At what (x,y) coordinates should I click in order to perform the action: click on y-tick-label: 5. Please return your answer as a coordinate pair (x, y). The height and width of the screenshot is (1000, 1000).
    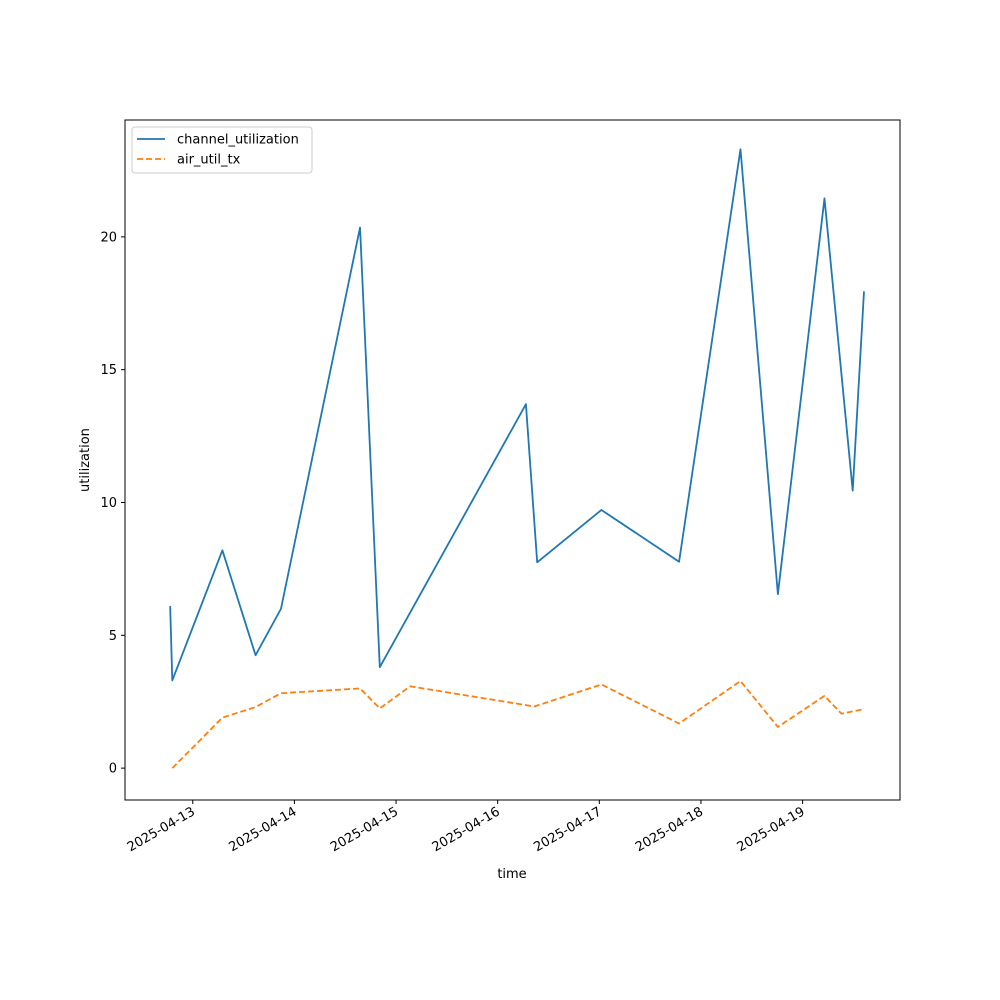
    Looking at the image, I should click on (113, 636).